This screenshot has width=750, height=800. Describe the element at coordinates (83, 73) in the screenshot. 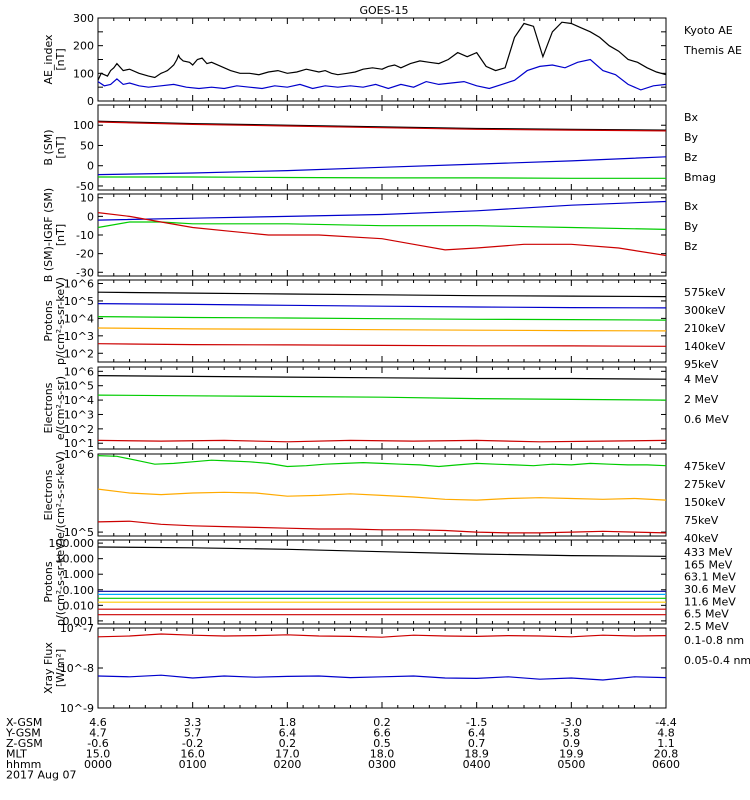

I see `y-tick-label: 100` at that location.